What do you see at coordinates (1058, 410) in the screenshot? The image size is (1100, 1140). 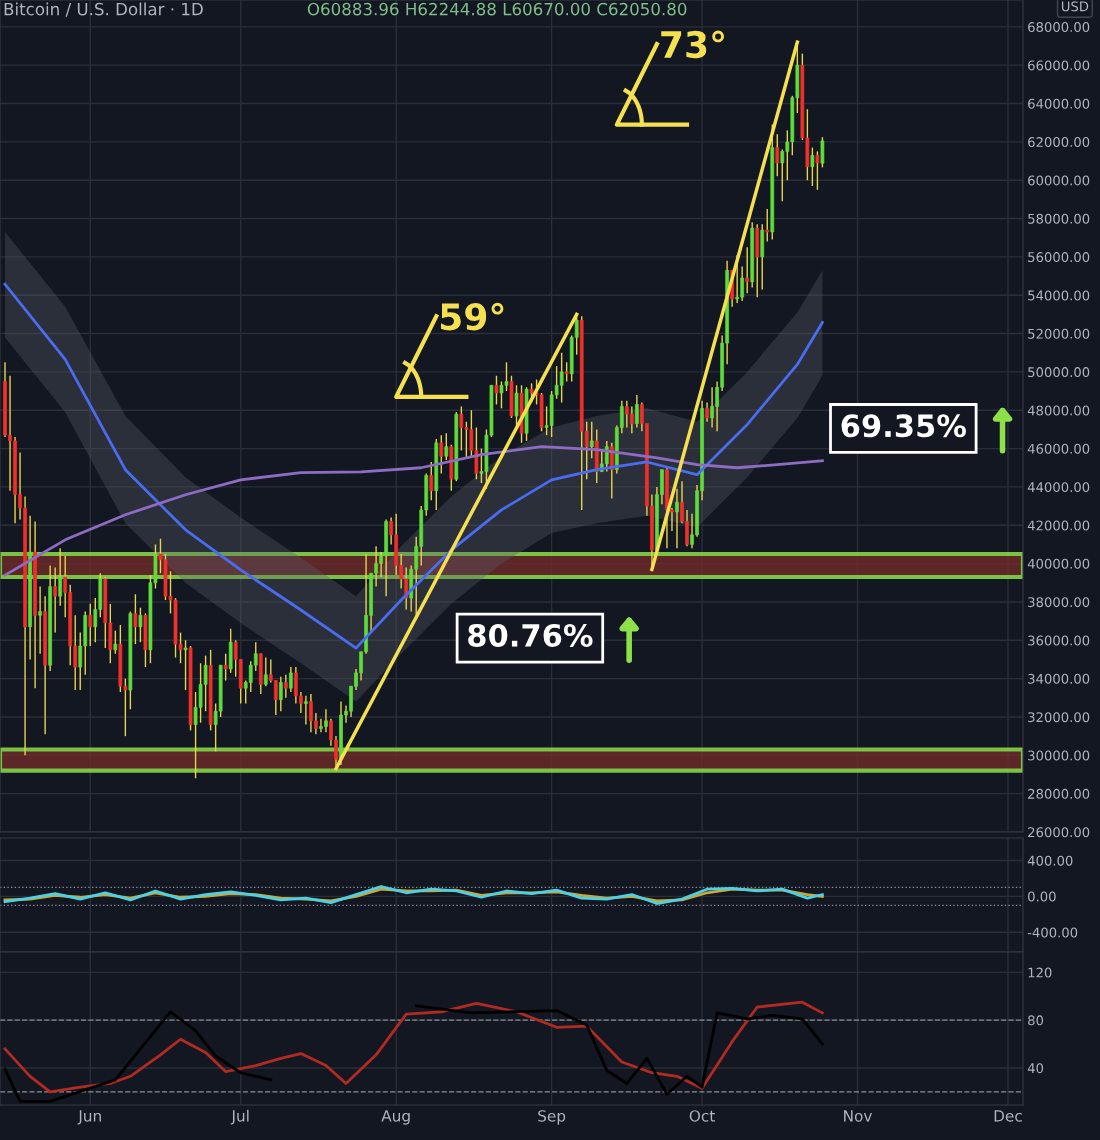 I see `y-tick-label: 48000.00` at bounding box center [1058, 410].